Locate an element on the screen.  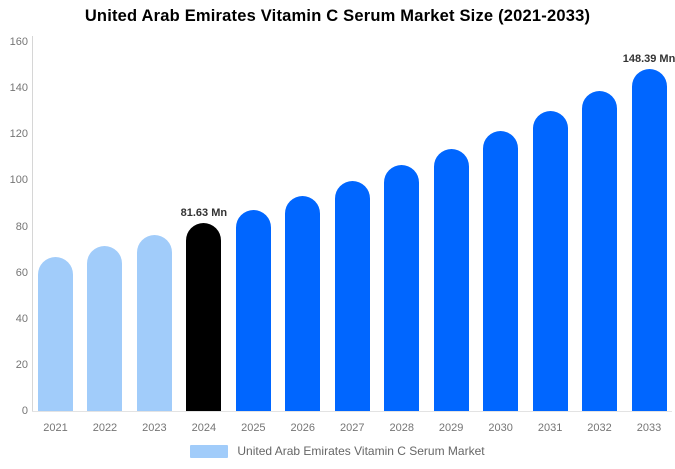
bar-2023 is located at coordinates (154, 322).